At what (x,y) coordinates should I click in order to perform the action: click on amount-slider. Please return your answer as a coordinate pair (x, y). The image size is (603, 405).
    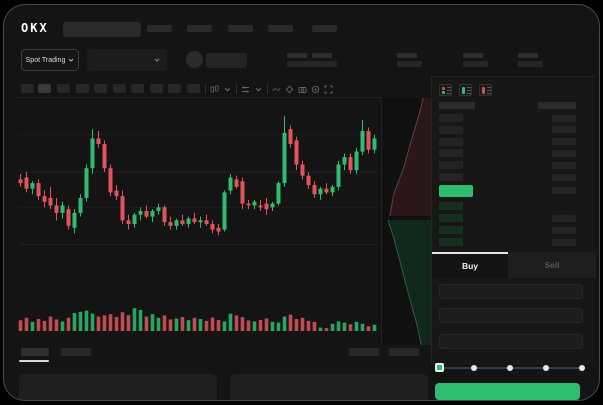
    Looking at the image, I should click on (513, 368).